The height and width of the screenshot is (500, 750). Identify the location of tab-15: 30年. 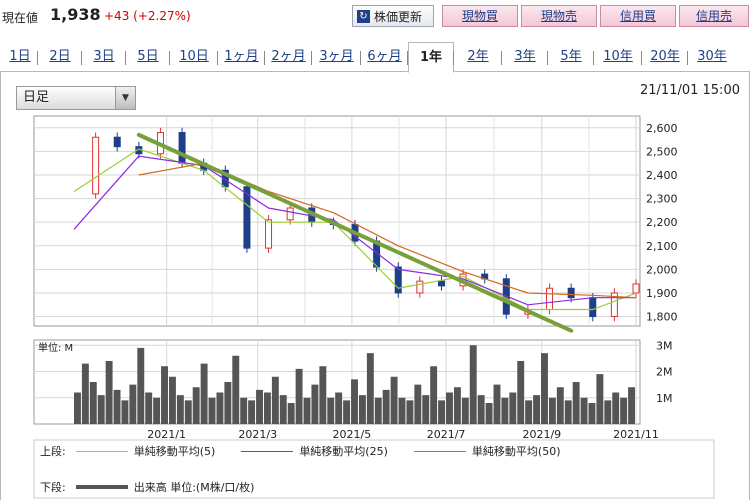
(712, 56).